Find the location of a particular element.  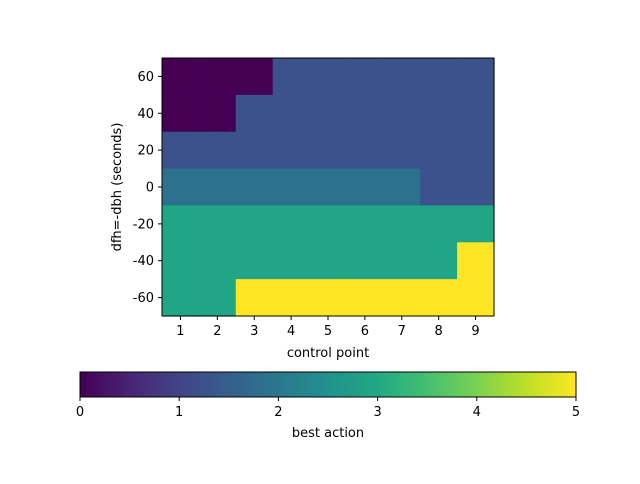

y-axis-label: dfh=-dbh (seconds) is located at coordinates (117, 187).